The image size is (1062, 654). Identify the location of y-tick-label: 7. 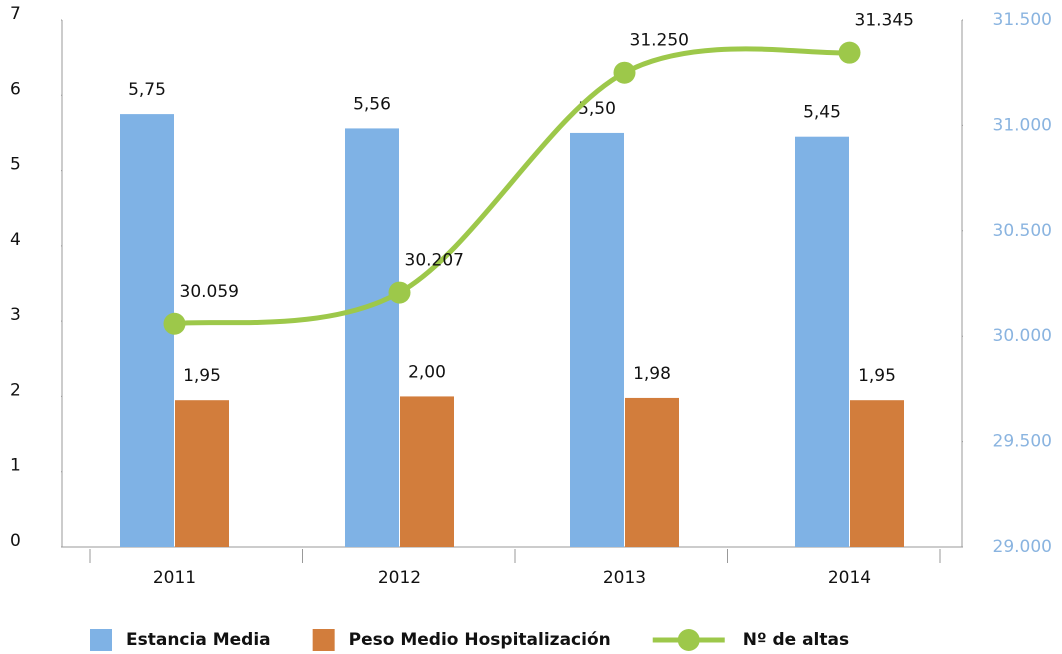
(15, 14).